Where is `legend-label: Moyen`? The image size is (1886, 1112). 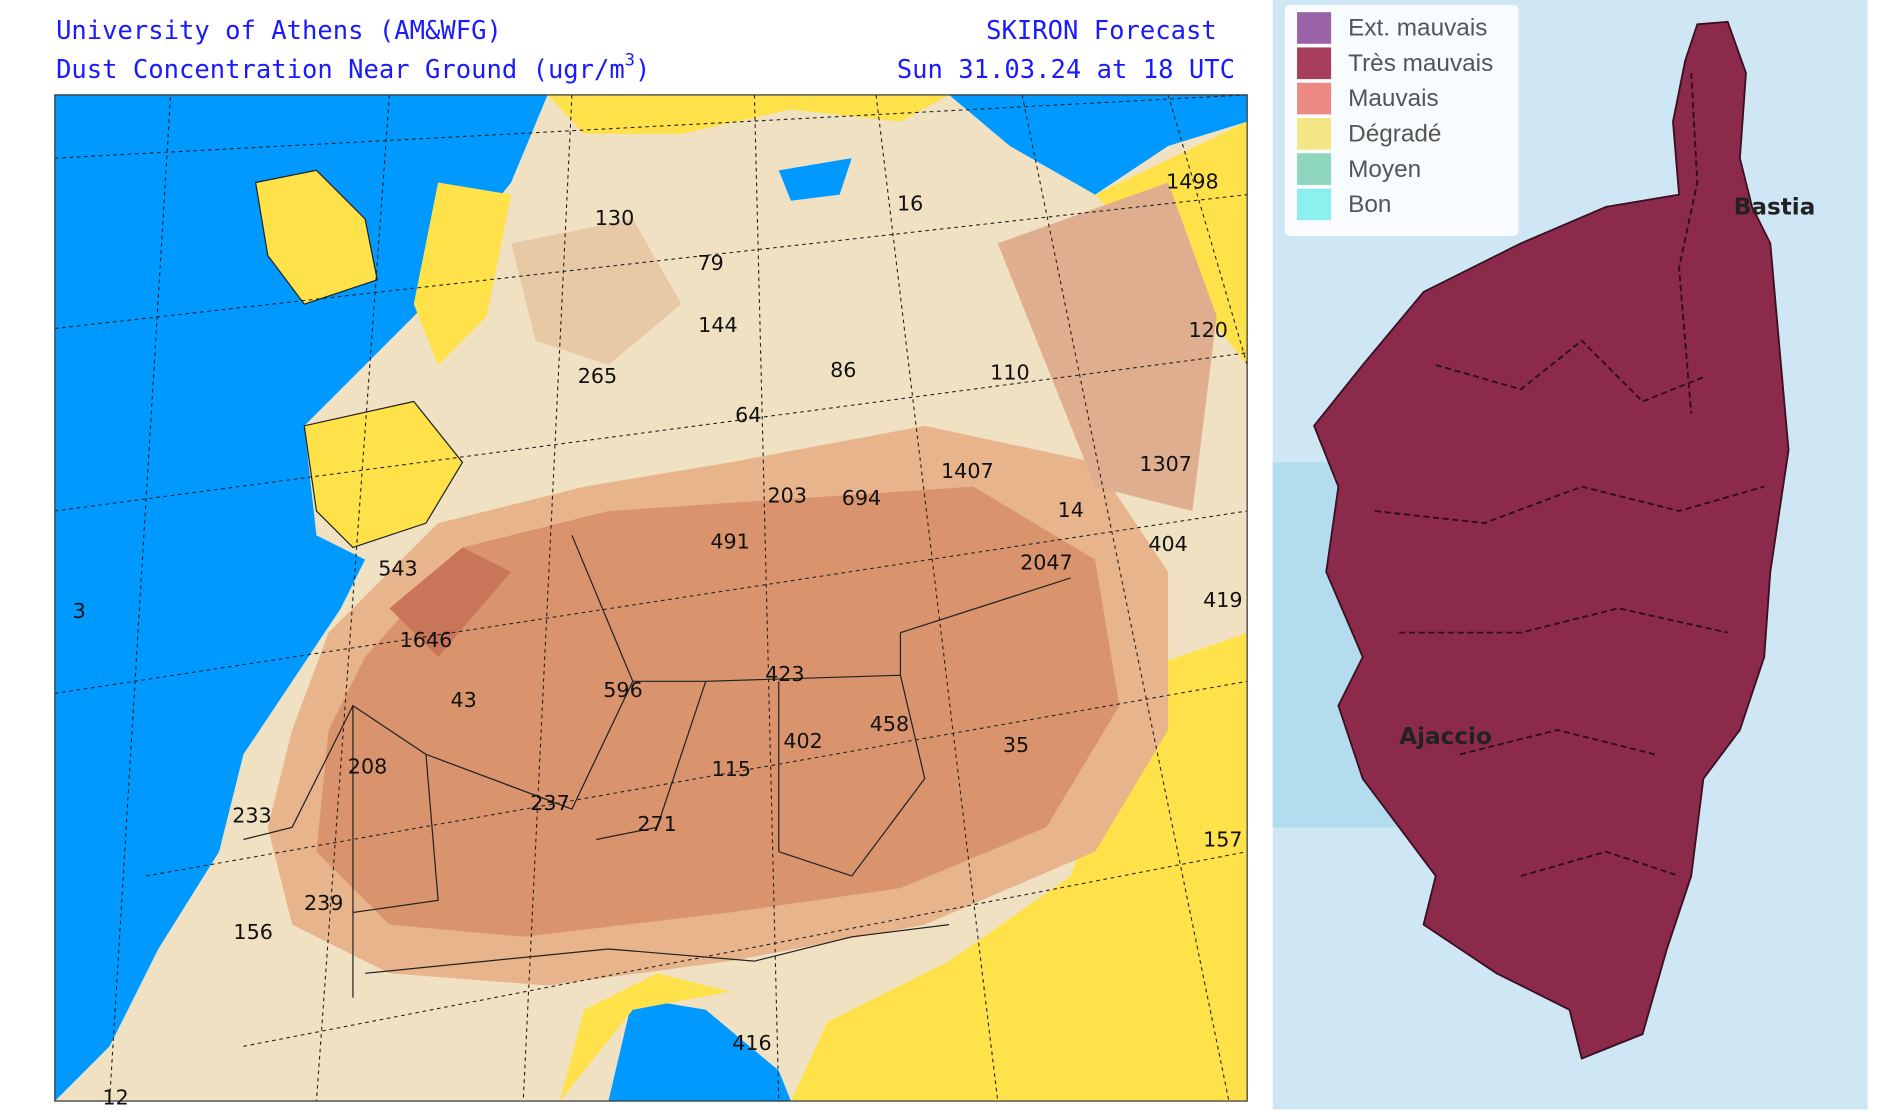 legend-label: Moyen is located at coordinates (1384, 169).